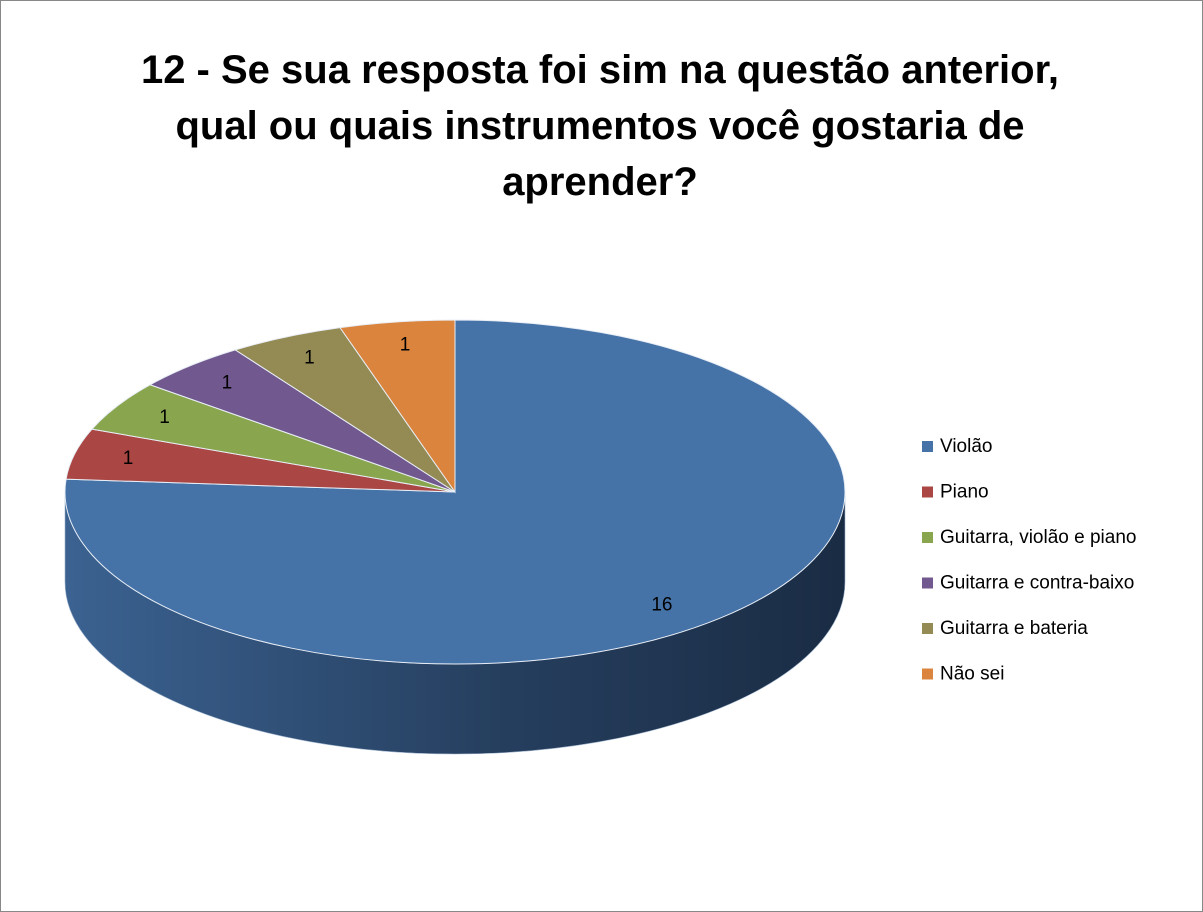 The height and width of the screenshot is (912, 1203). What do you see at coordinates (964, 492) in the screenshot?
I see `legend-label: Piano` at bounding box center [964, 492].